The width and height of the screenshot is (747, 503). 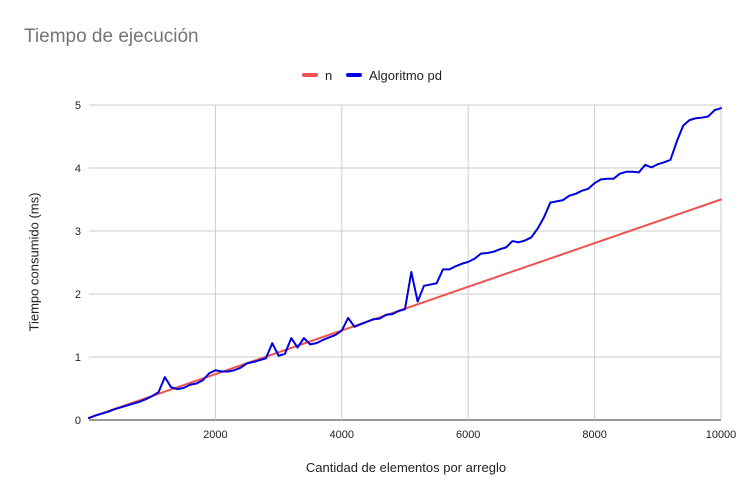 What do you see at coordinates (215, 435) in the screenshot?
I see `x-tick-label: 2000` at bounding box center [215, 435].